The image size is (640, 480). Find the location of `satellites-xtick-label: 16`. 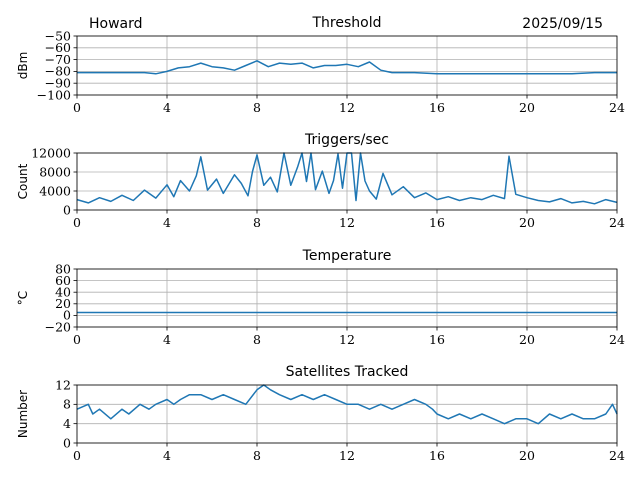

satellites-xtick-label: 16 is located at coordinates (437, 455).